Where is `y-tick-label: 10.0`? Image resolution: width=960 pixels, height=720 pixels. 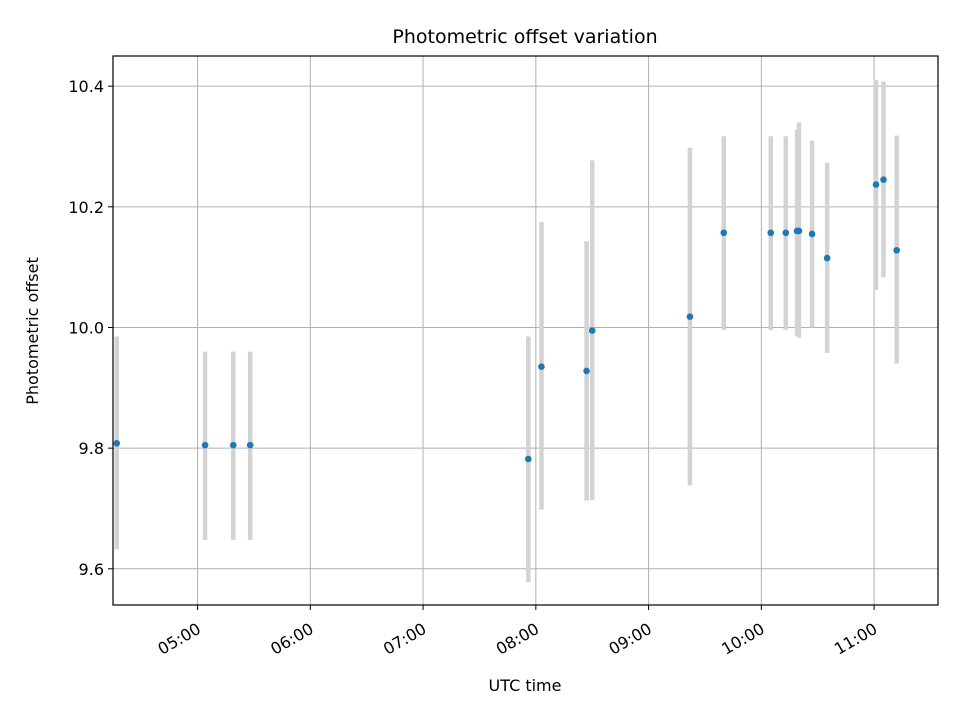 y-tick-label: 10.0 is located at coordinates (86, 327).